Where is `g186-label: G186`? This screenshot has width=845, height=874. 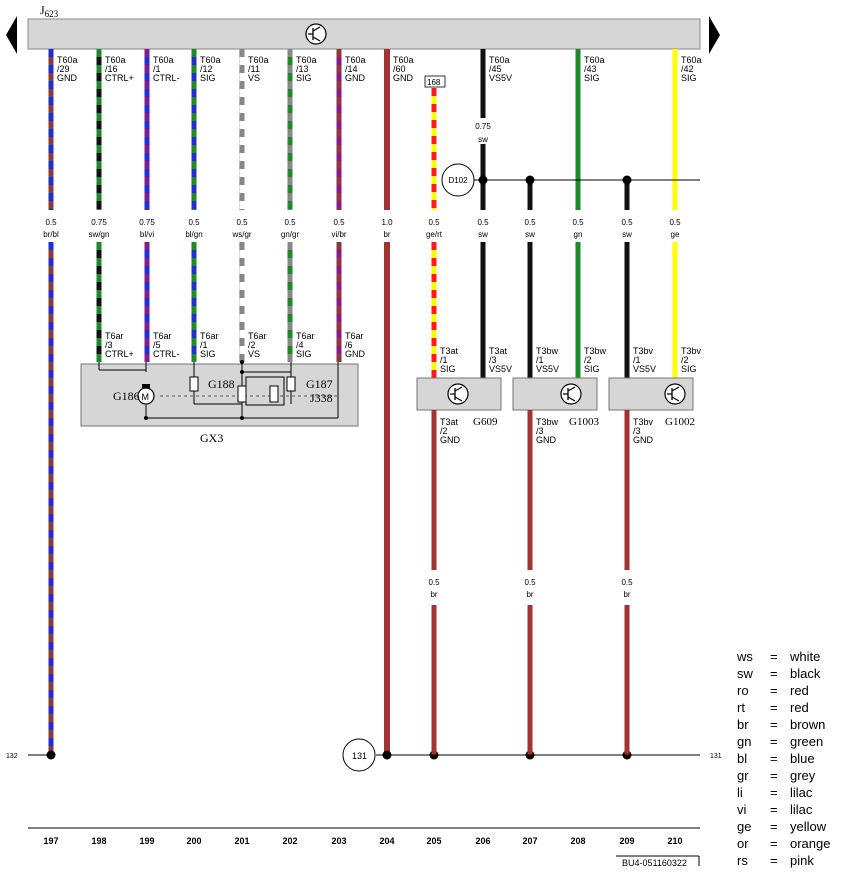
g186-label: G186 is located at coordinates (126, 396).